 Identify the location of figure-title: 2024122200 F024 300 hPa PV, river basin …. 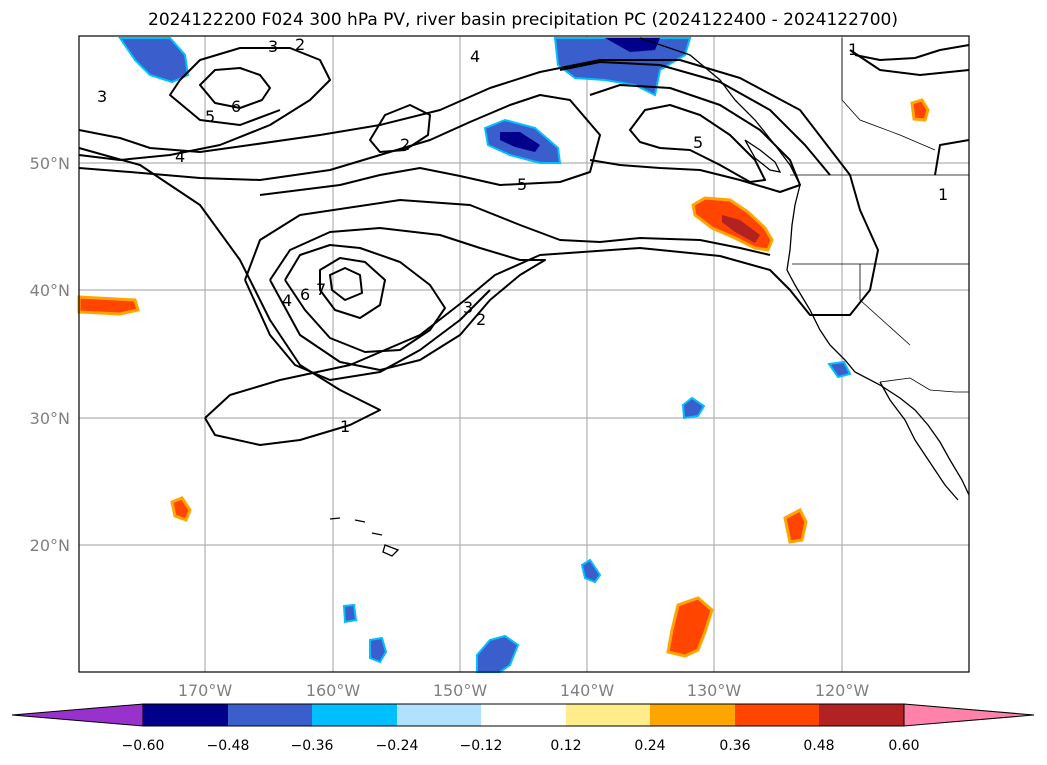
(523, 20).